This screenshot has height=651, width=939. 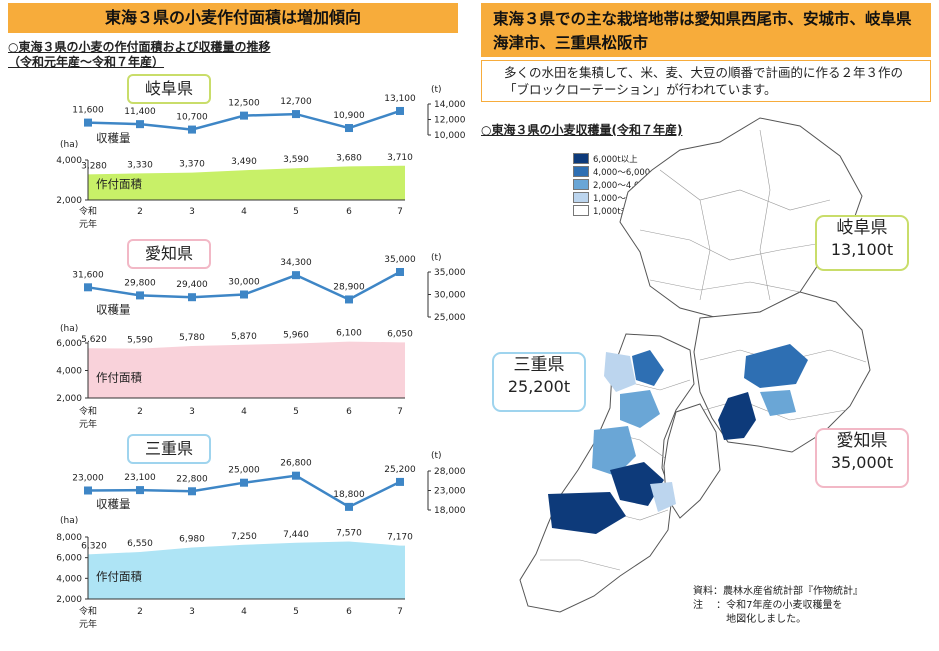 What do you see at coordinates (622, 198) in the screenshot?
I see `legend-label: 1,000～2,000` at bounding box center [622, 198].